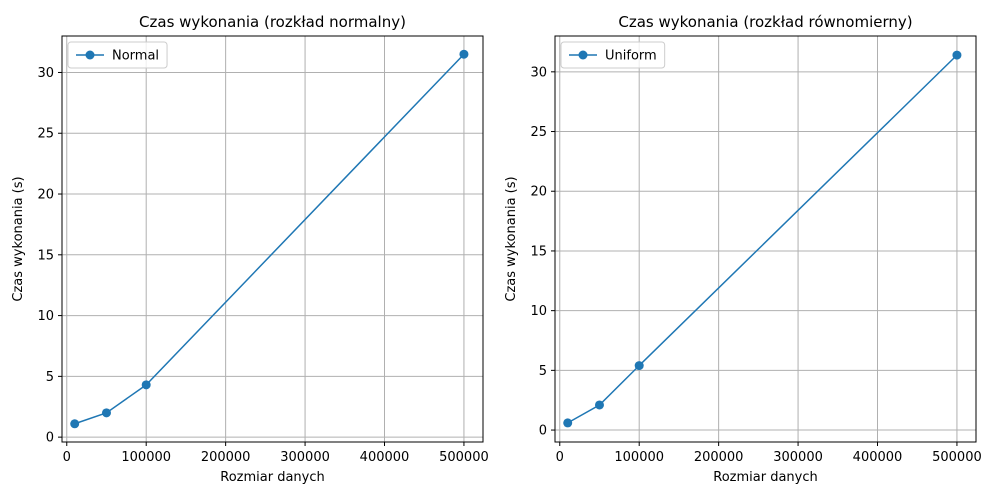  What do you see at coordinates (583, 55) in the screenshot?
I see `chart-2-legend-marker` at bounding box center [583, 55].